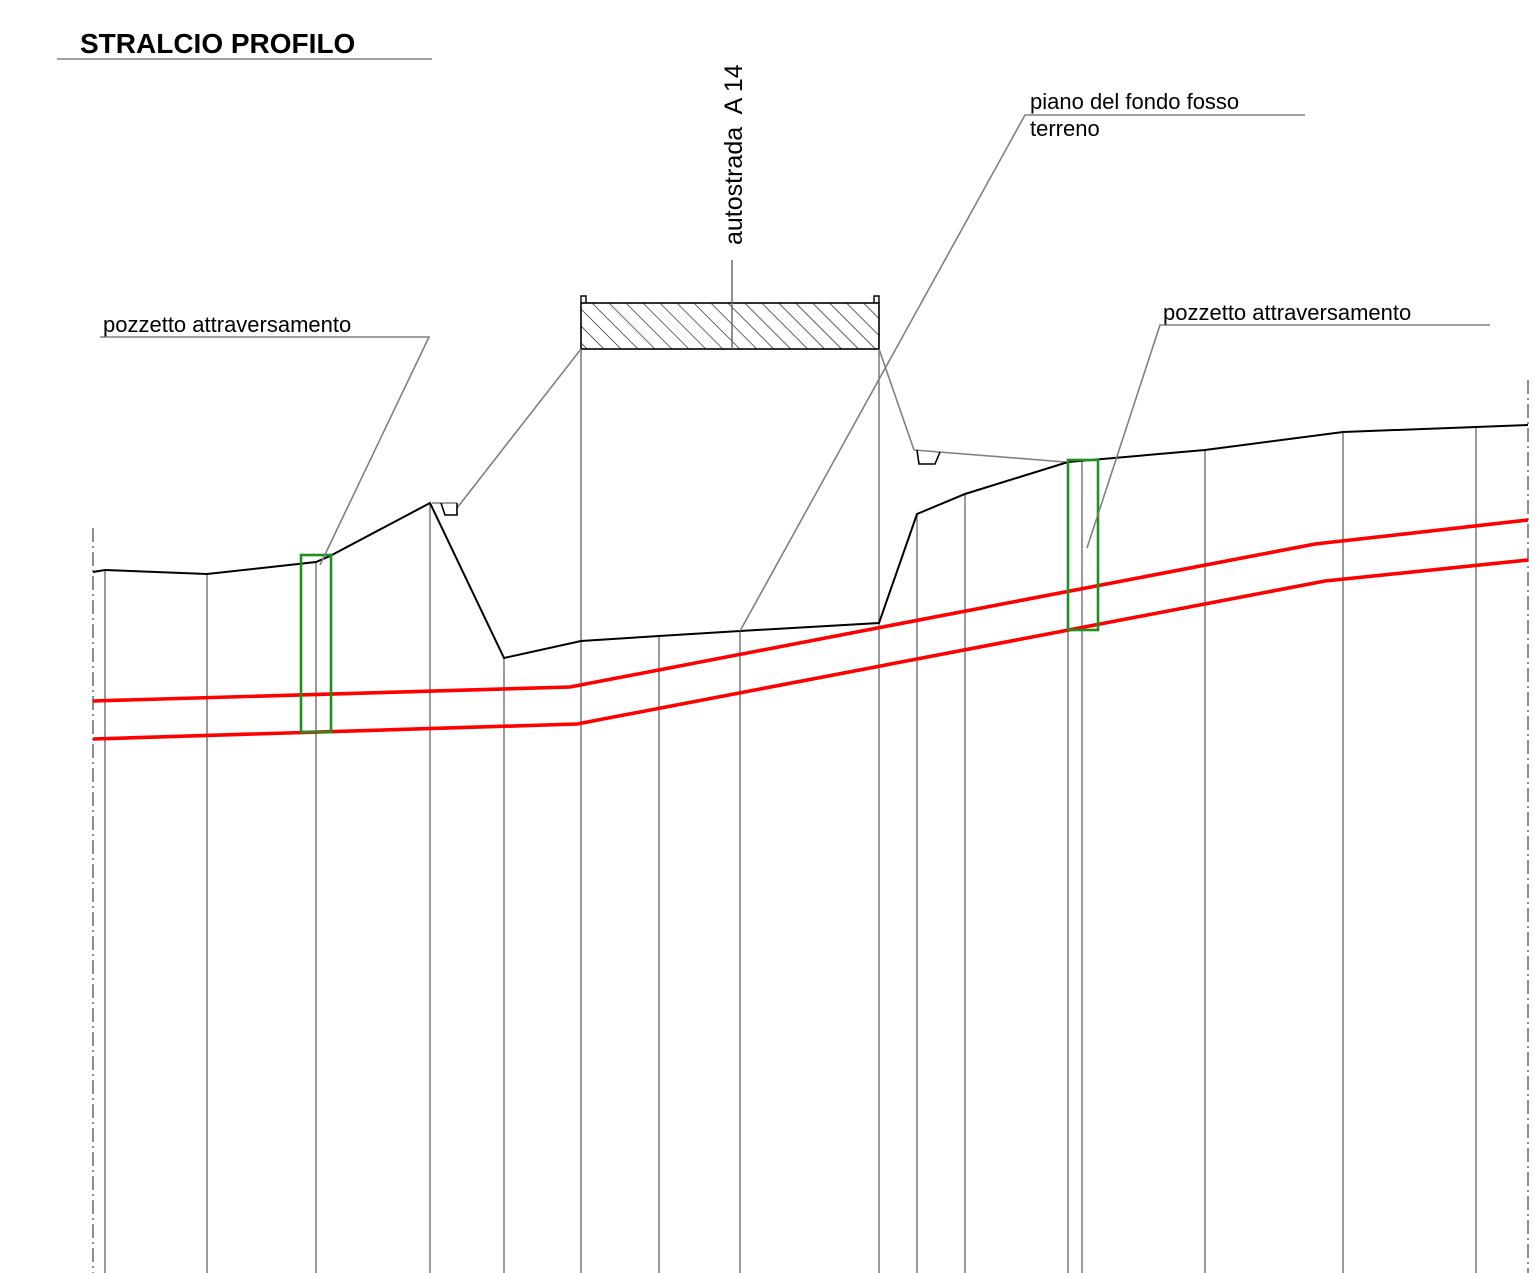 The width and height of the screenshot is (1537, 1273). I want to click on manhole-right-label: pozzetto attraversamento, so click(1287, 312).